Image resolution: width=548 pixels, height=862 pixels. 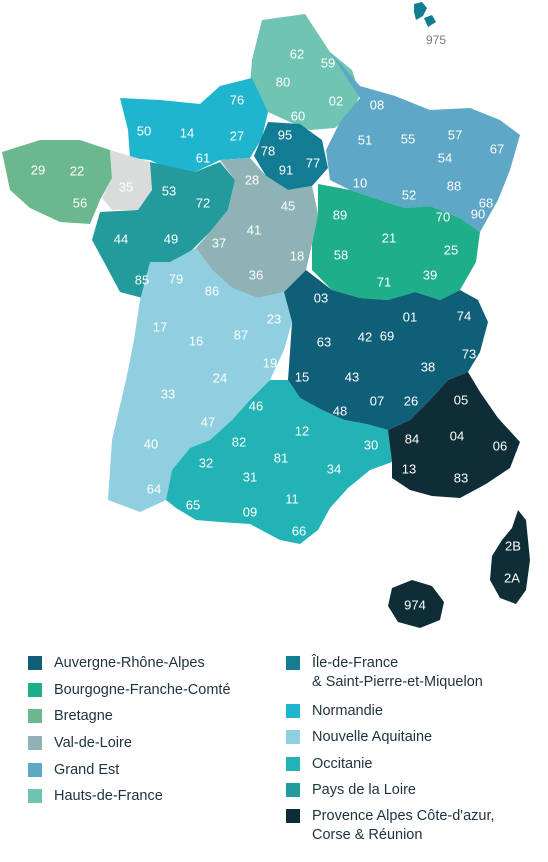 What do you see at coordinates (292, 498) in the screenshot?
I see `dept-11-label: 11` at bounding box center [292, 498].